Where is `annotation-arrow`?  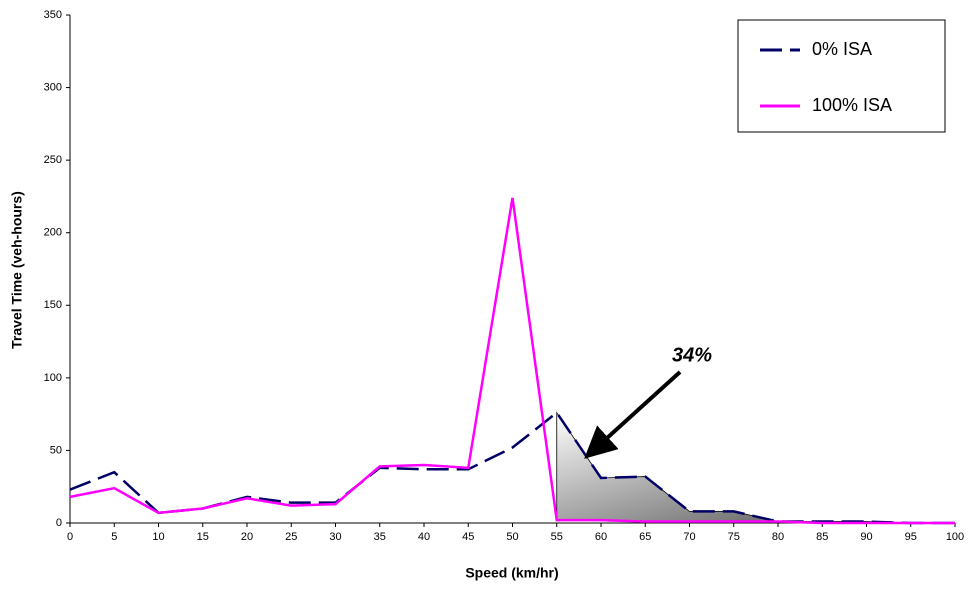 annotation-arrow is located at coordinates (633, 414).